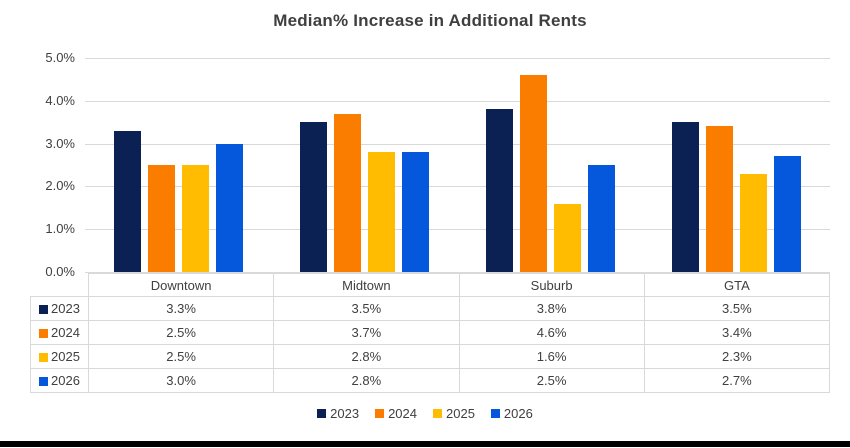  Describe the element at coordinates (60, 186) in the screenshot. I see `y-axis-tick-label: 2.0%` at that location.